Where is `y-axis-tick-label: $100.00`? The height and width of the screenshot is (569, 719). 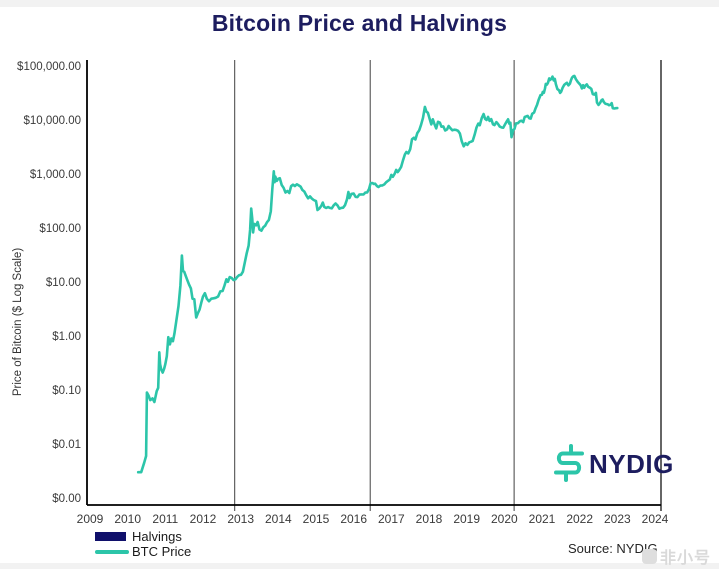
y-axis-tick-label: $100.00 is located at coordinates (60, 229).